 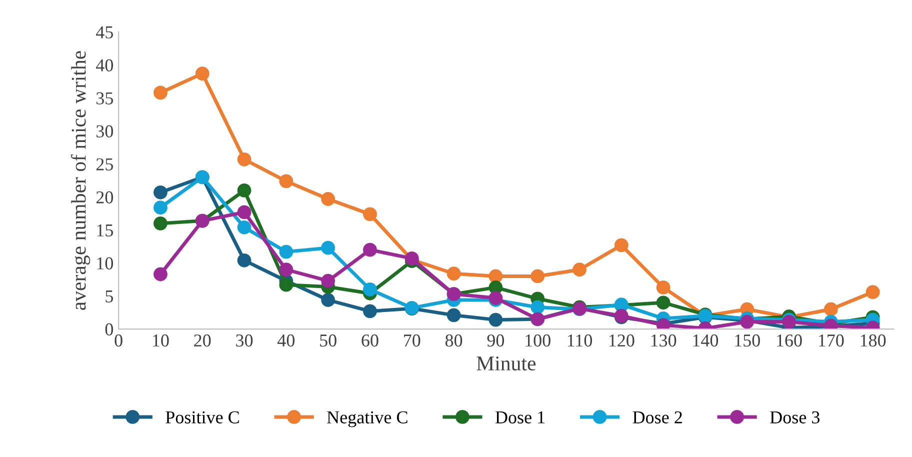 I want to click on x-tick-label: 40, so click(x=286, y=340).